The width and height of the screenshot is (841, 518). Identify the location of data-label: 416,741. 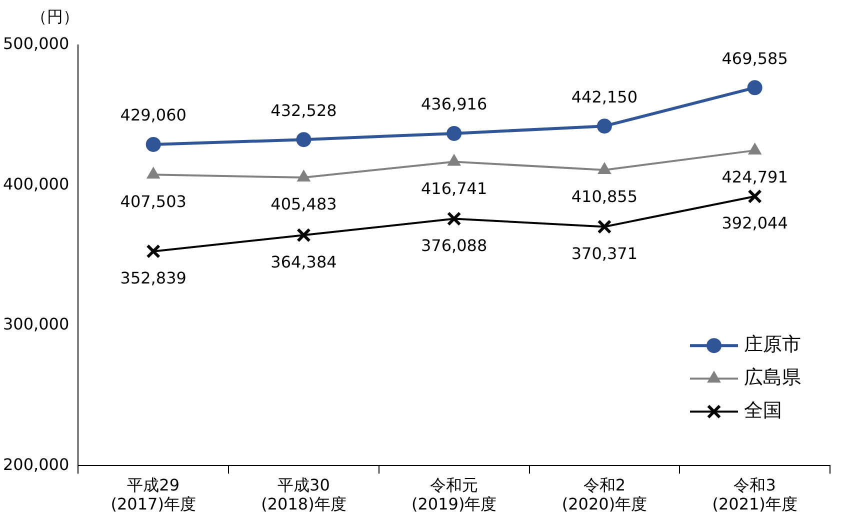
(454, 188).